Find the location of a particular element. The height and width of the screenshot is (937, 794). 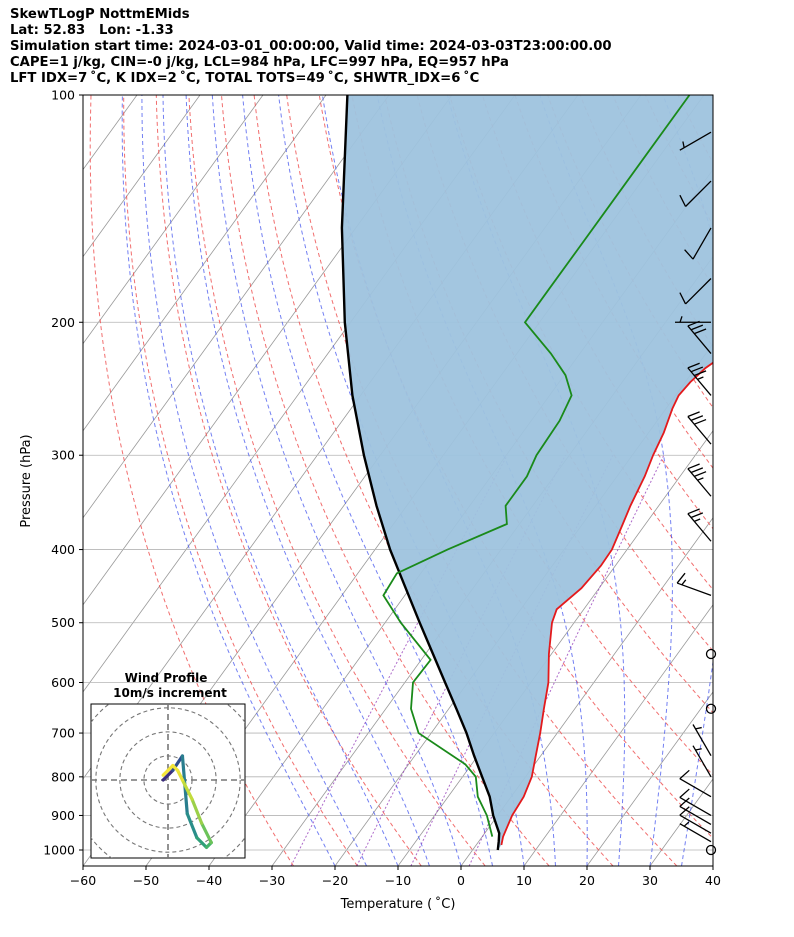

y-axis-label: Pressure (hPa) is located at coordinates (26, 480).